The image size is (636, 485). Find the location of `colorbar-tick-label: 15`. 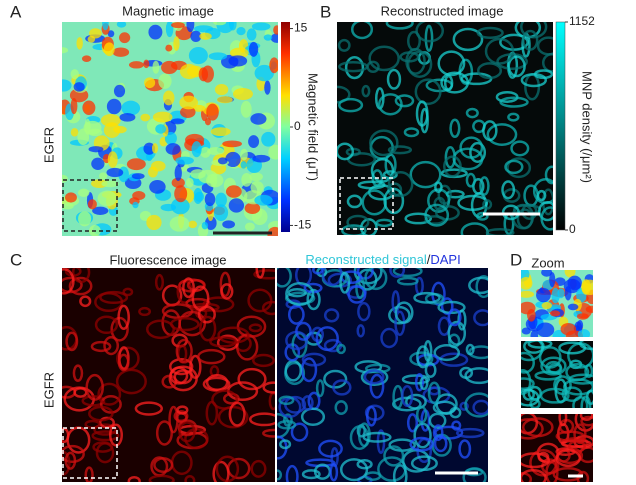

colorbar-tick-label: 15 is located at coordinates (301, 28).